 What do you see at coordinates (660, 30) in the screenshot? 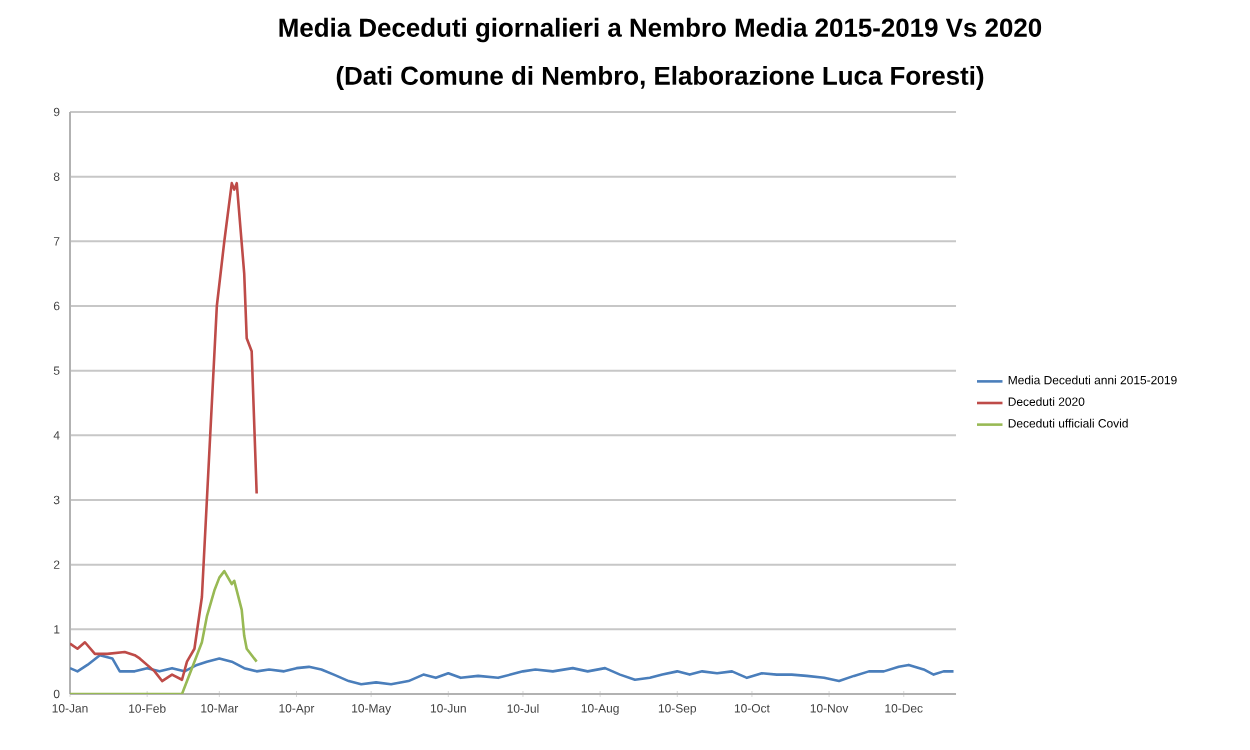
I see `chart-title: Media Deceduti giornalieri a Nembro Media 2015-2019 Vs 2020` at bounding box center [660, 30].